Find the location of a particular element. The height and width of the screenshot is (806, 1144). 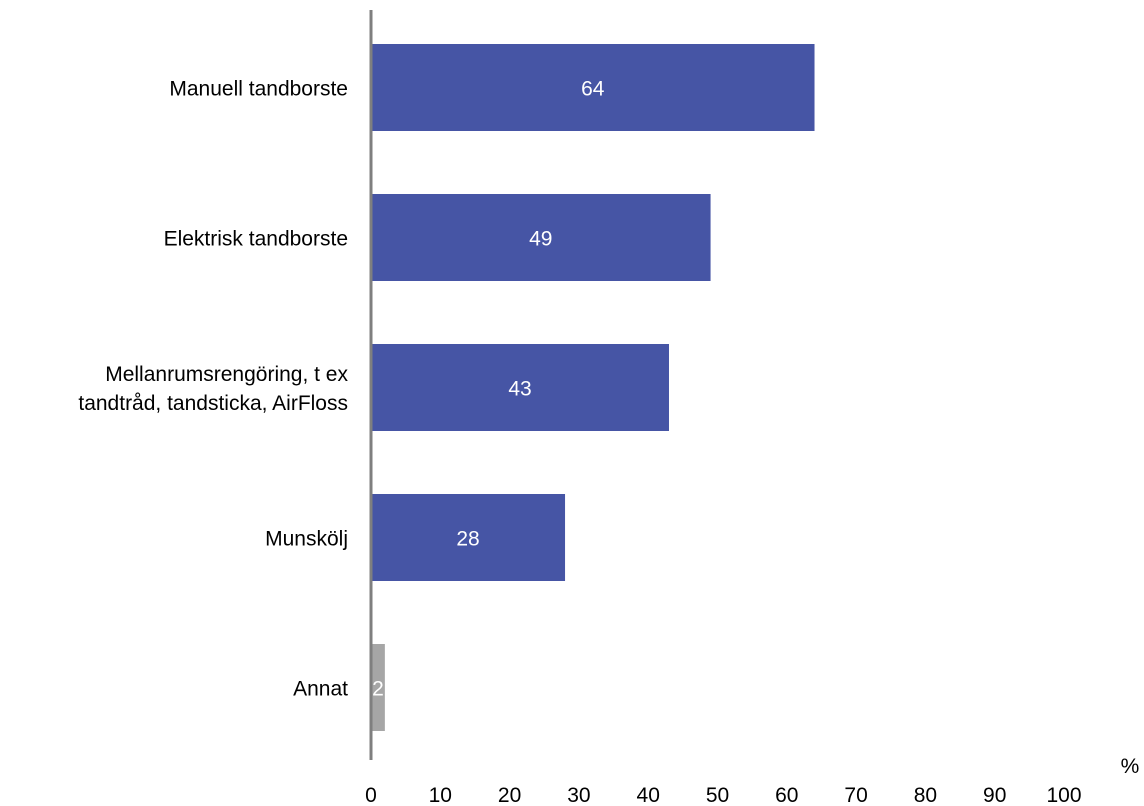

x-tick-label-0: 0 is located at coordinates (371, 795).